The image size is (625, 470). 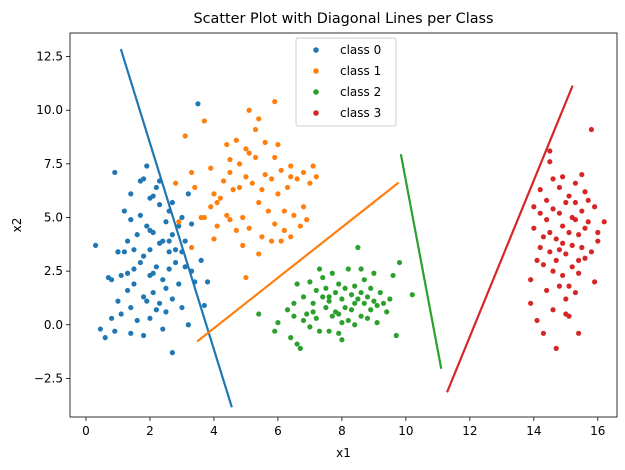 I want to click on y-tick-label: −2.5, so click(x=48, y=378).